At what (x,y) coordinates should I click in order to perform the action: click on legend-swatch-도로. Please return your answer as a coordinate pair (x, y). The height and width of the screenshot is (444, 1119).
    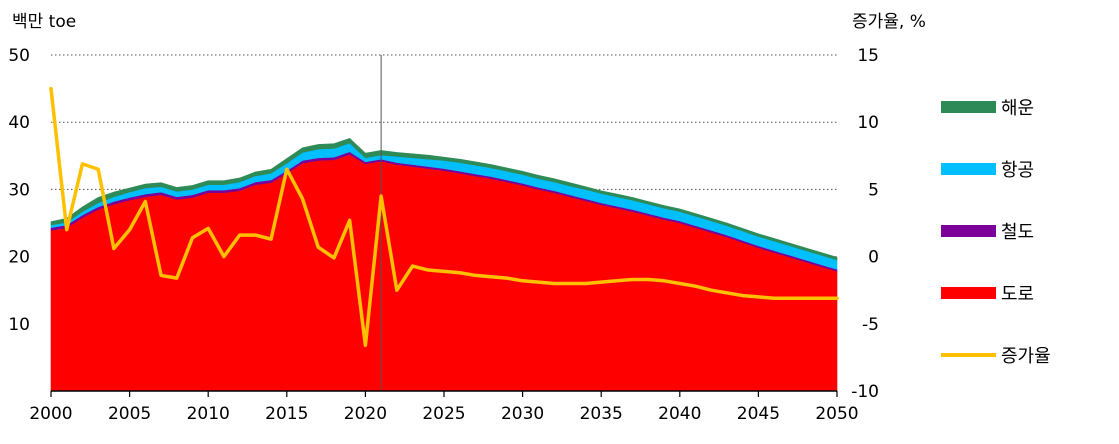
    Looking at the image, I should click on (968, 293).